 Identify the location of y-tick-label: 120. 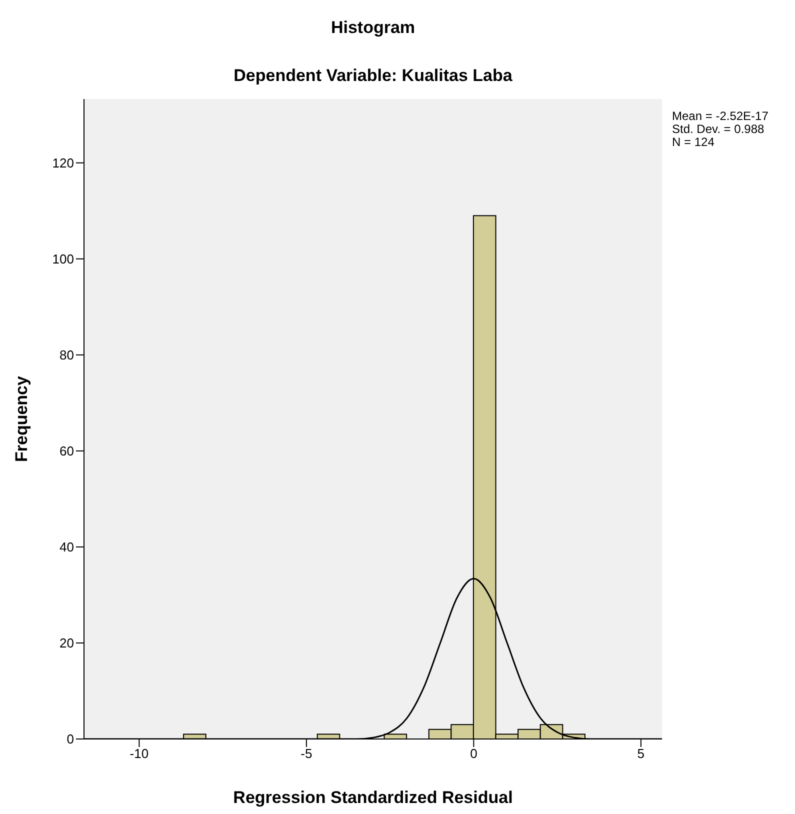
(63, 162).